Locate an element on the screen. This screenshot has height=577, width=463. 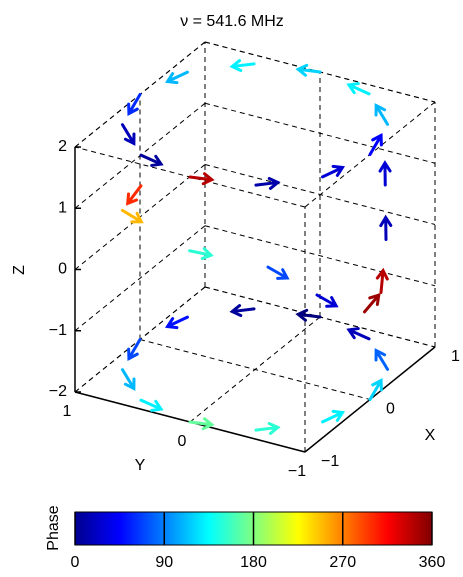
z-axis-label: Z is located at coordinates (19, 270).